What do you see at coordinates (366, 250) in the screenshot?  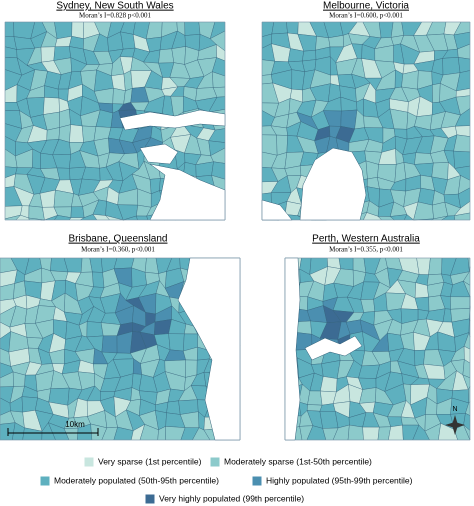 I see `panel-subtitle: Moran’s I=0.355, p<0.001` at bounding box center [366, 250].